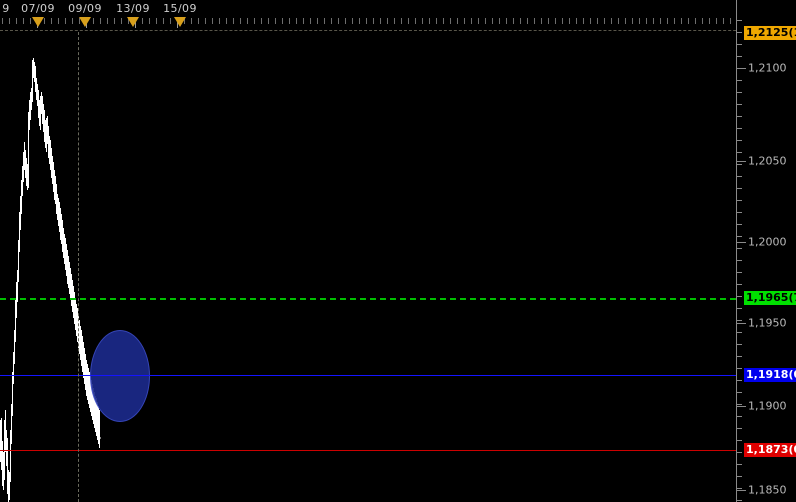 The width and height of the screenshot is (796, 502). I want to click on stop-loss-badge: 1,1873(0), so click(770, 450).